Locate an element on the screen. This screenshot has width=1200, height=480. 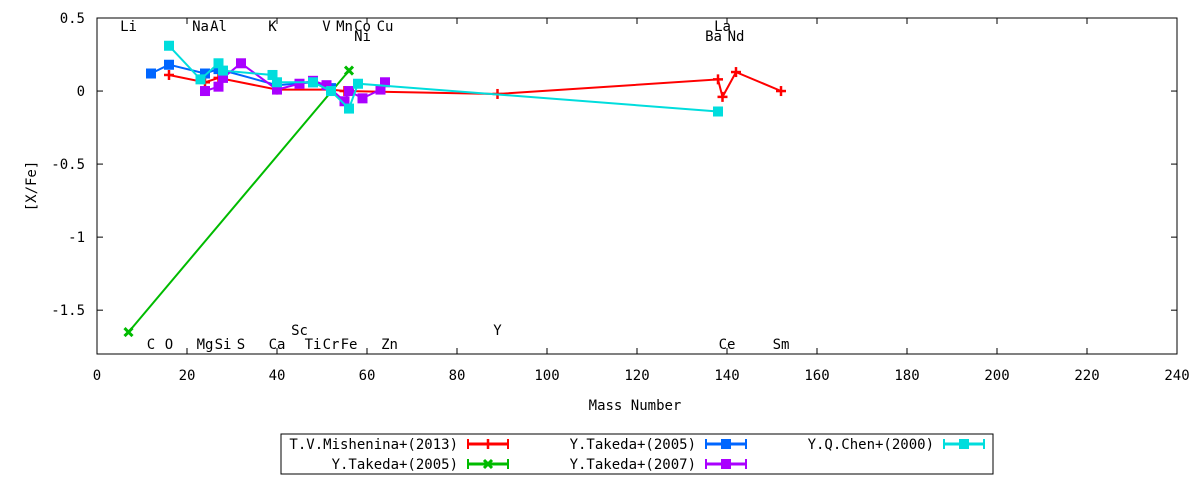
element-label: Co is located at coordinates (362, 27).